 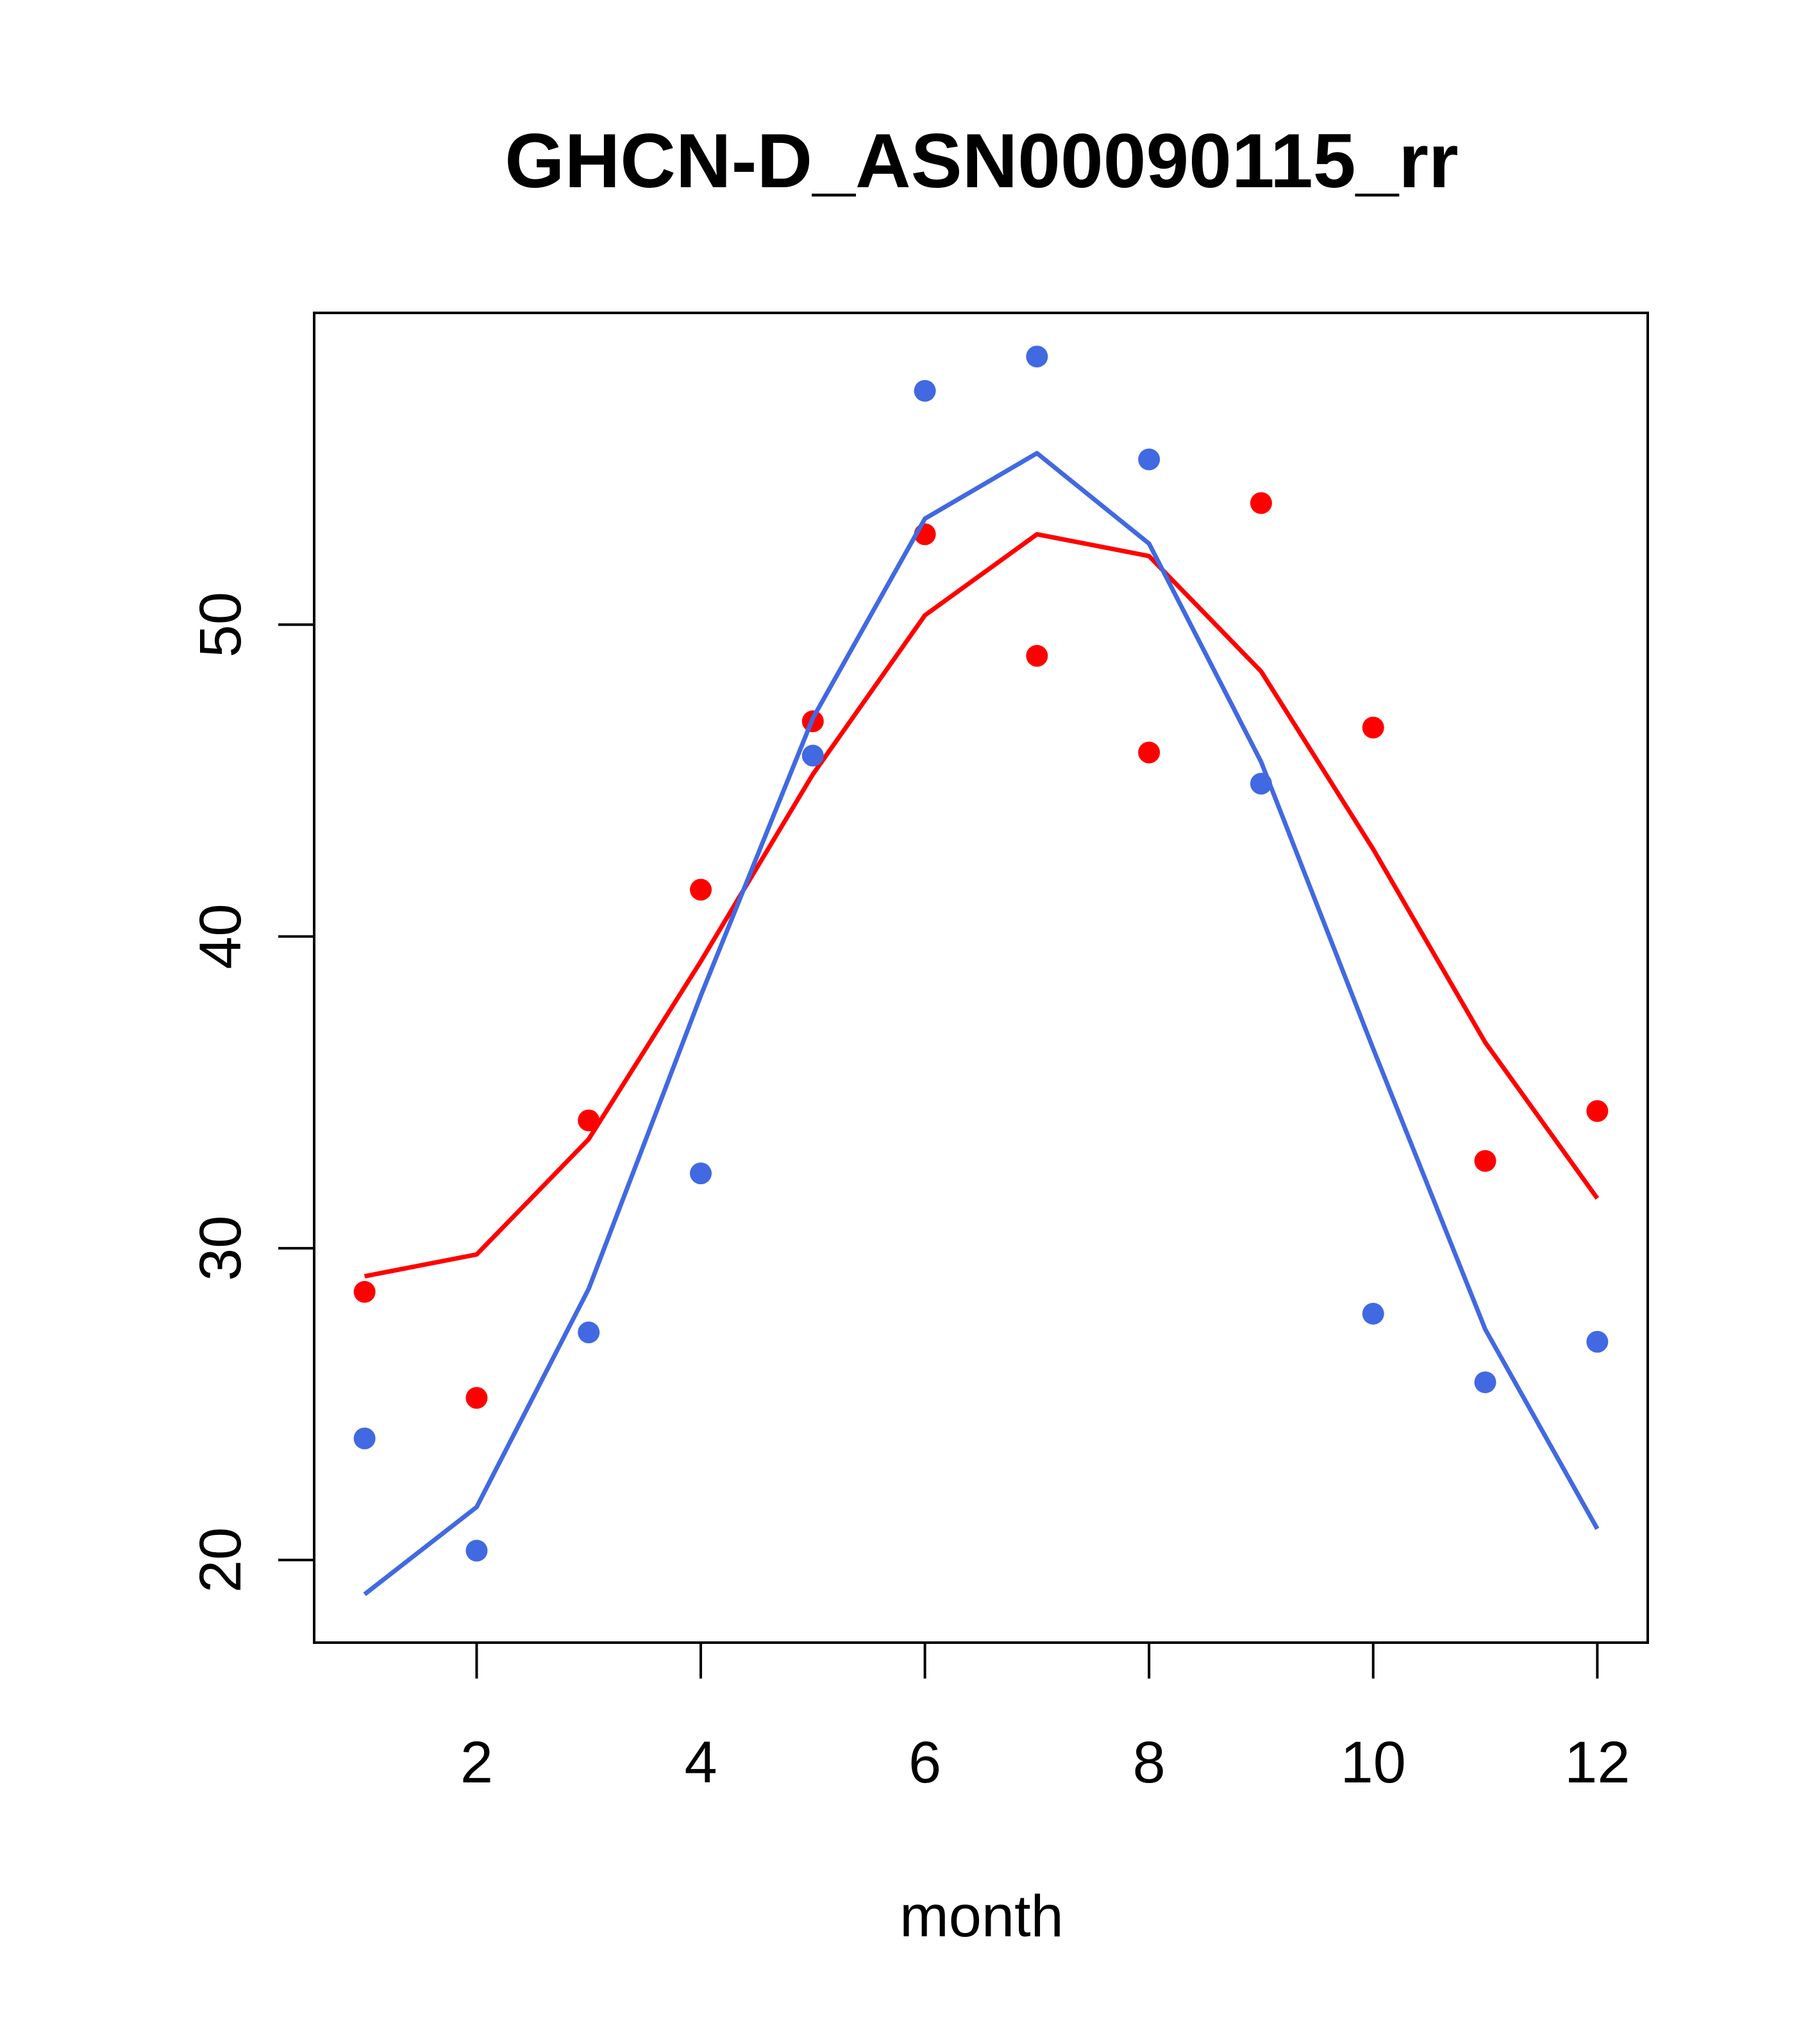 What do you see at coordinates (220, 936) in the screenshot?
I see `y-tick-label: 40` at bounding box center [220, 936].